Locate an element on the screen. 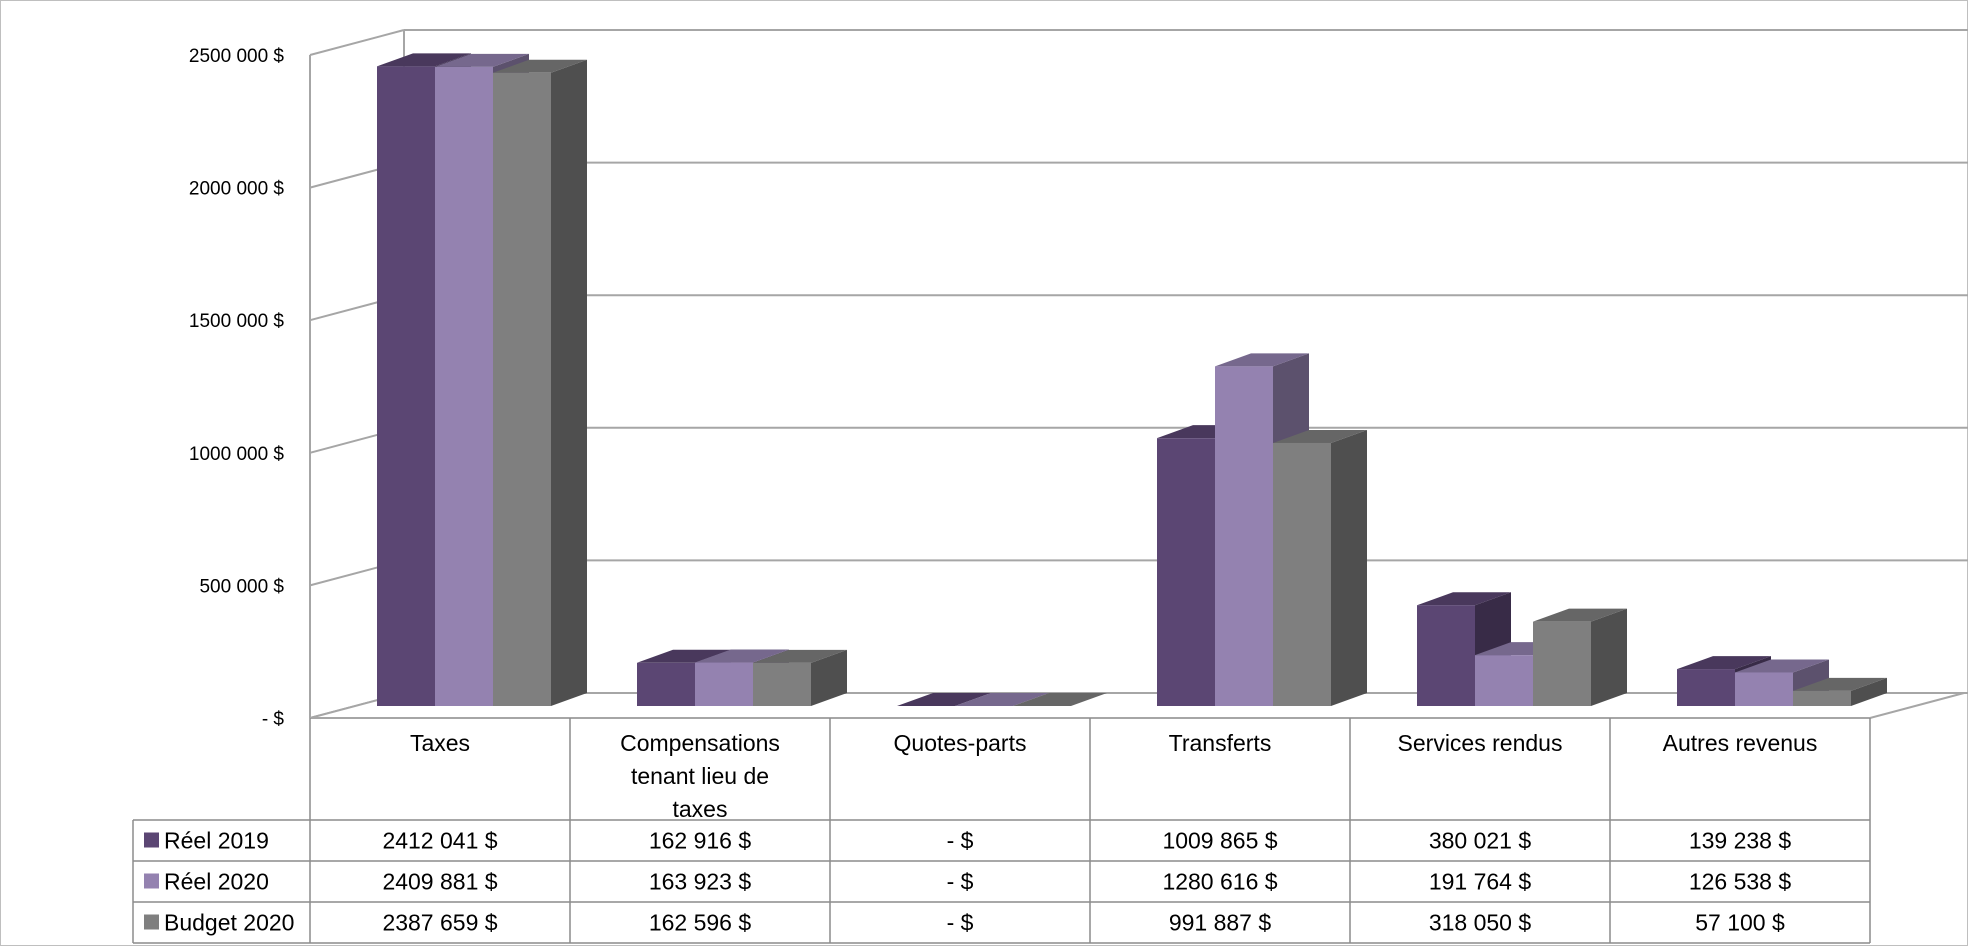 The image size is (1968, 946). legend-label: Réel 2020 is located at coordinates (216, 882).